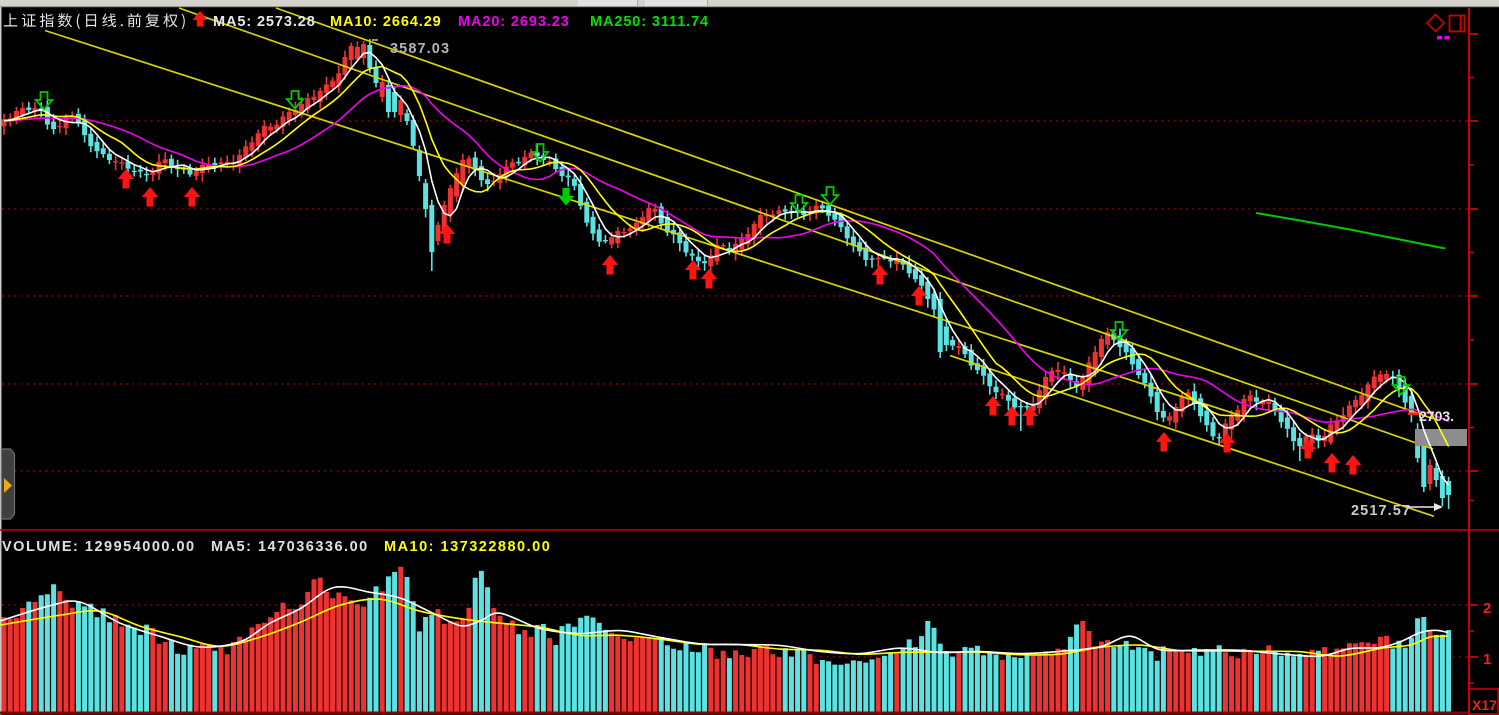 This screenshot has width=1499, height=715. Describe the element at coordinates (1487, 608) in the screenshot. I see `svg-text: 2` at that location.